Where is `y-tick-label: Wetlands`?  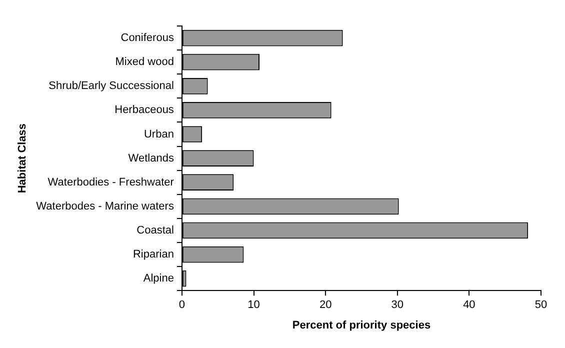 y-tick-label: Wetlands is located at coordinates (151, 158).